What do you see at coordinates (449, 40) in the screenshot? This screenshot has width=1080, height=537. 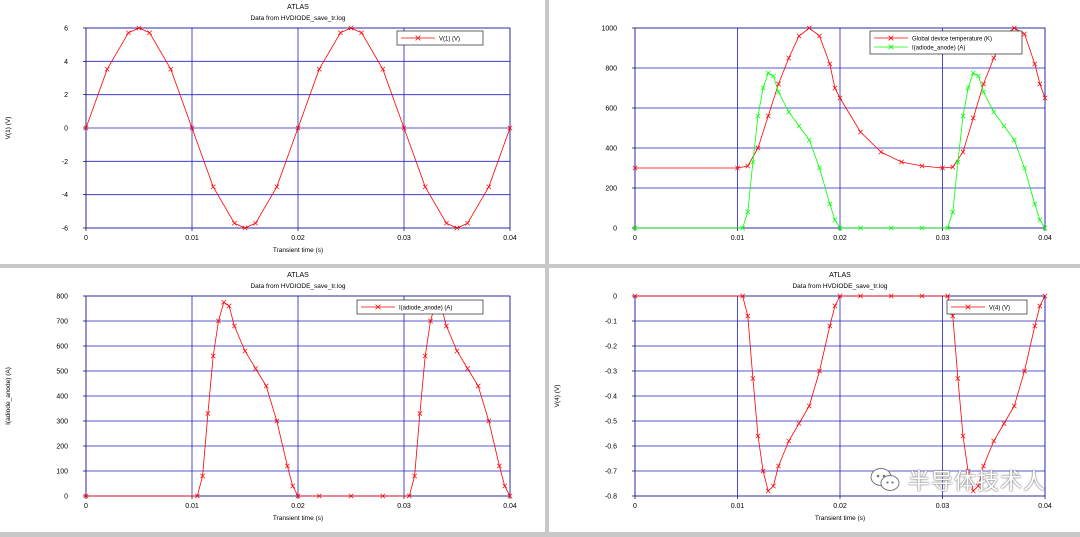 I see `legend-label: V(1) (V)` at bounding box center [449, 40].